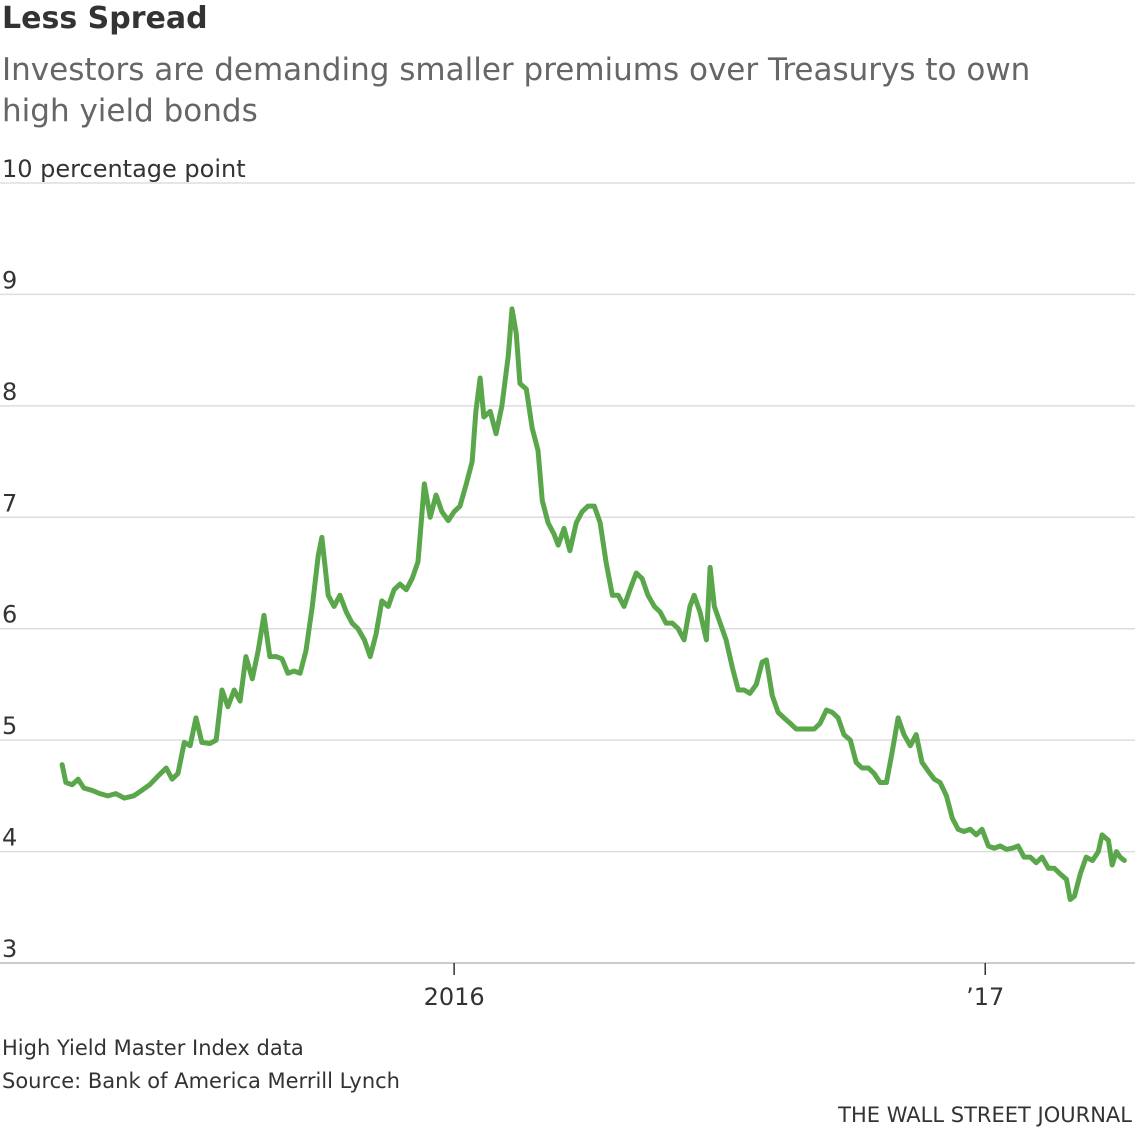 This screenshot has height=1132, width=1147. What do you see at coordinates (985, 997) in the screenshot?
I see `x-tick-label: ’17` at bounding box center [985, 997].